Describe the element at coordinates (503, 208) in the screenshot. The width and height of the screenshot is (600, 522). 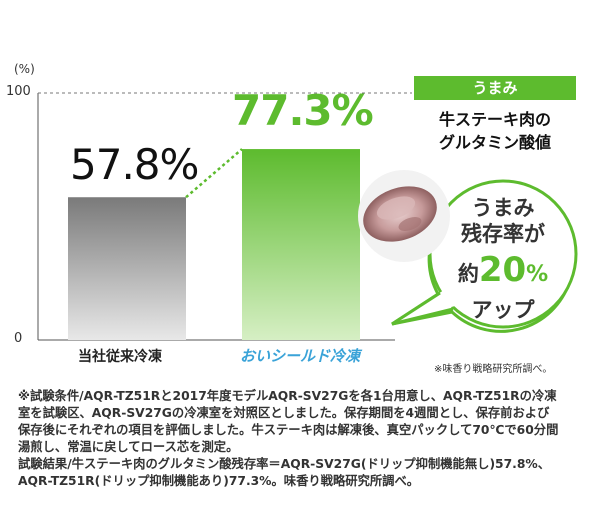
I see `bubble-line-1: うまみ` at that location.